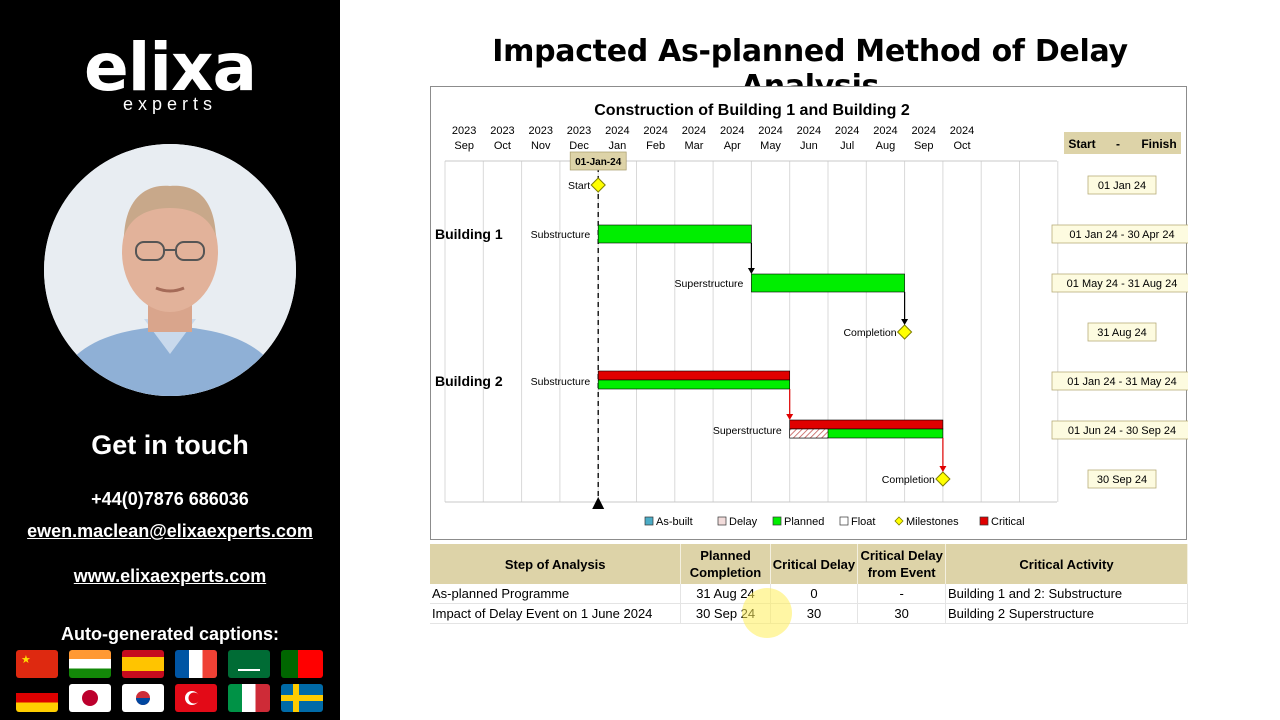 The image size is (1280, 720). I want to click on date-label: 01 Jun 24 - 30 Sep 24, so click(1122, 431).